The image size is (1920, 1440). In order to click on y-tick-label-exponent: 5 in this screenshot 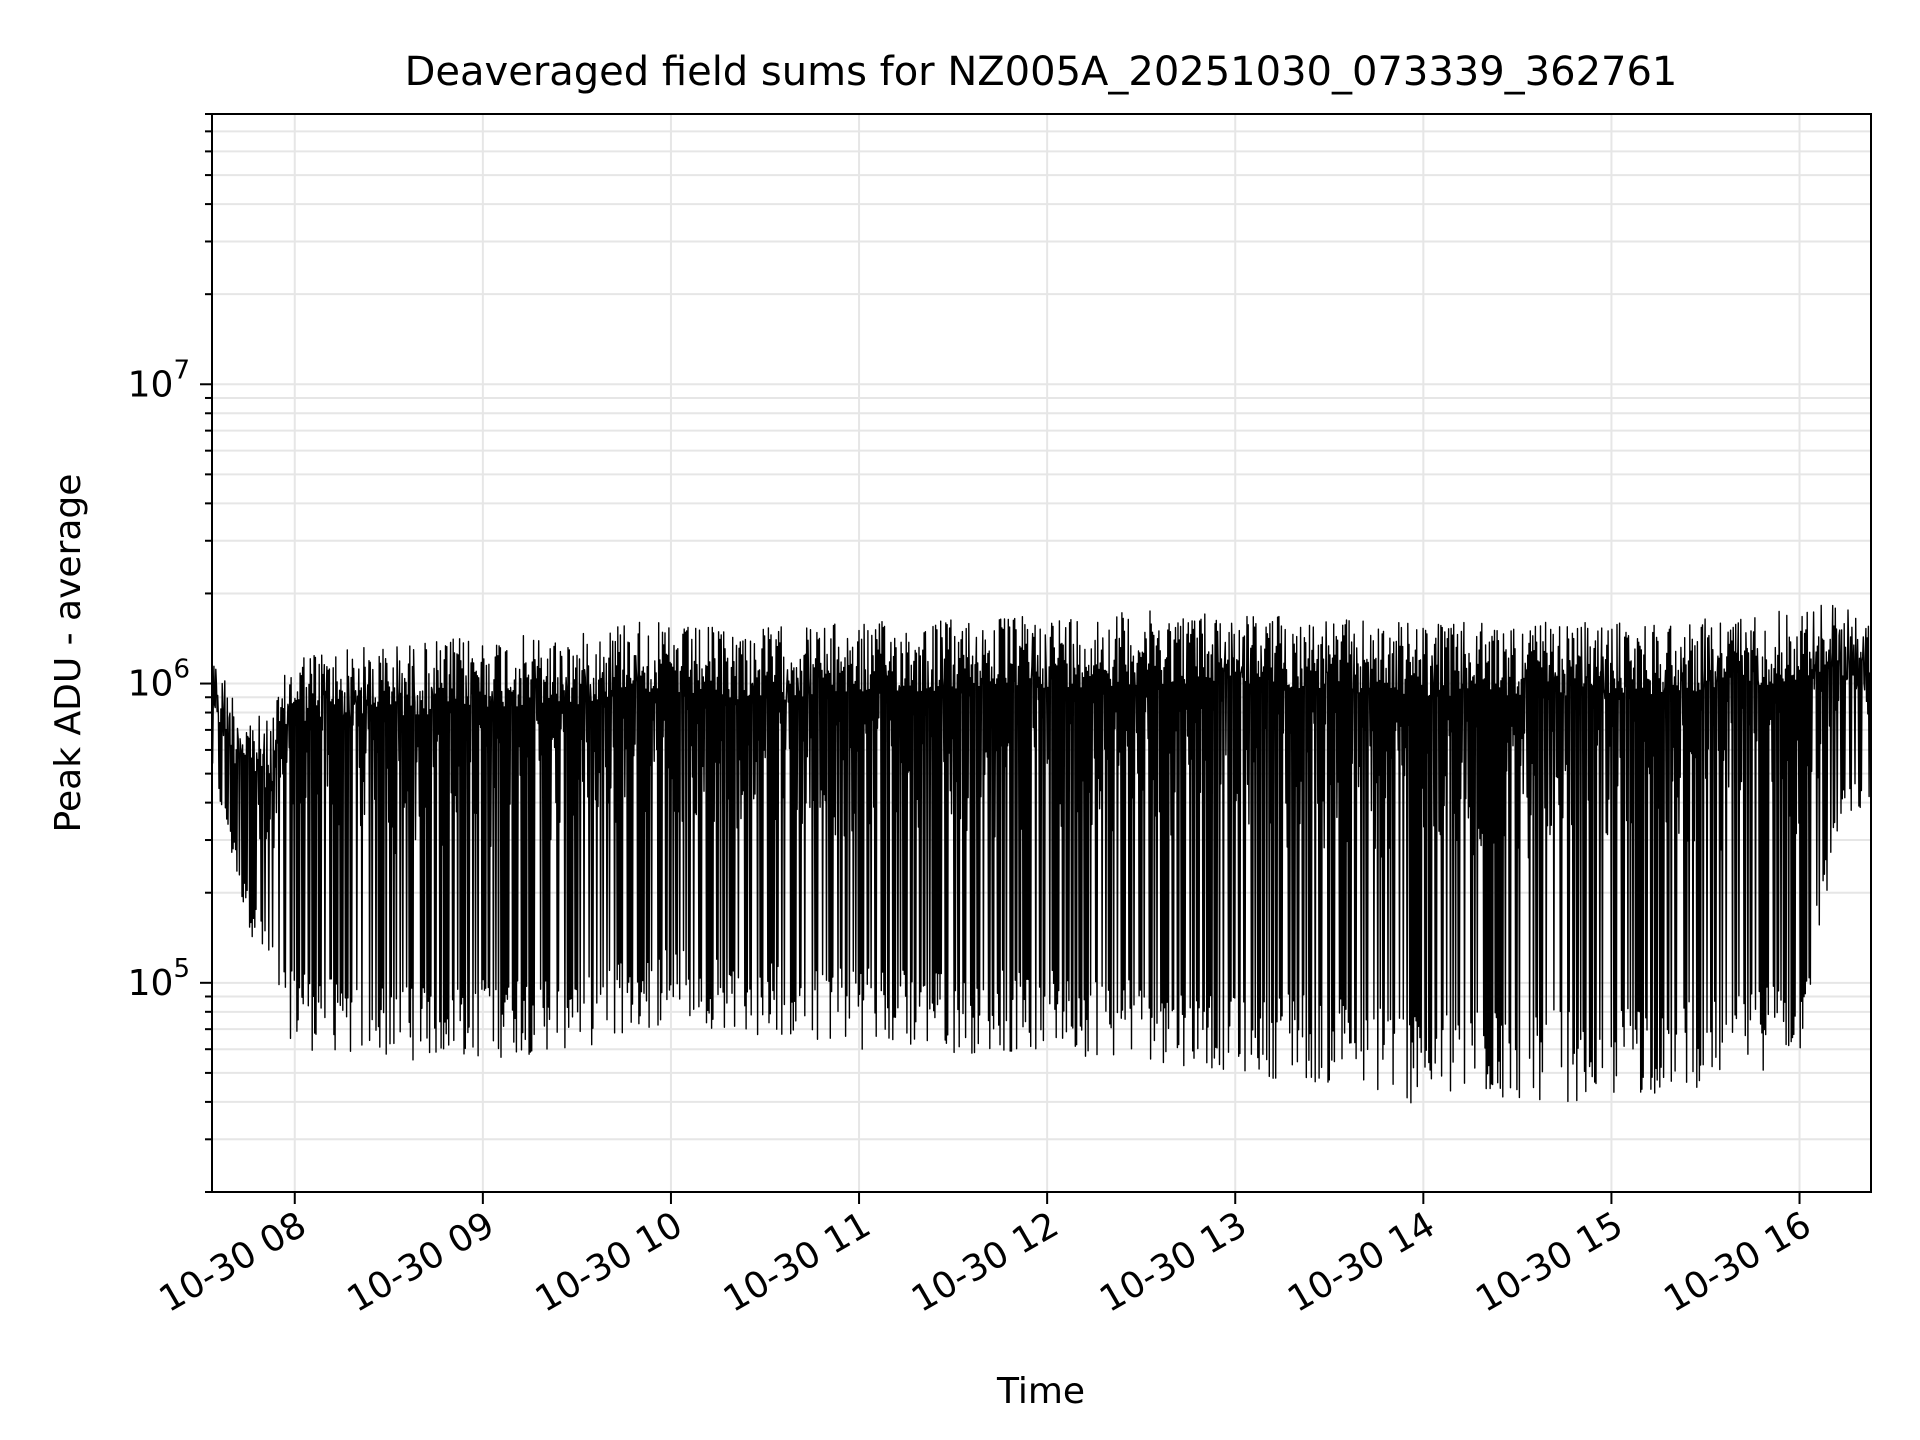, I will do `click(181, 969)`.